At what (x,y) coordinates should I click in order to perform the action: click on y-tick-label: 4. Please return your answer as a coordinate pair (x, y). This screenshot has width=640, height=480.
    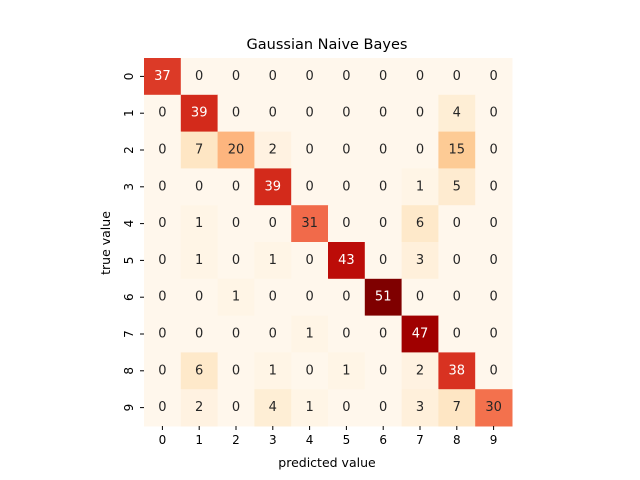
    Looking at the image, I should click on (129, 224).